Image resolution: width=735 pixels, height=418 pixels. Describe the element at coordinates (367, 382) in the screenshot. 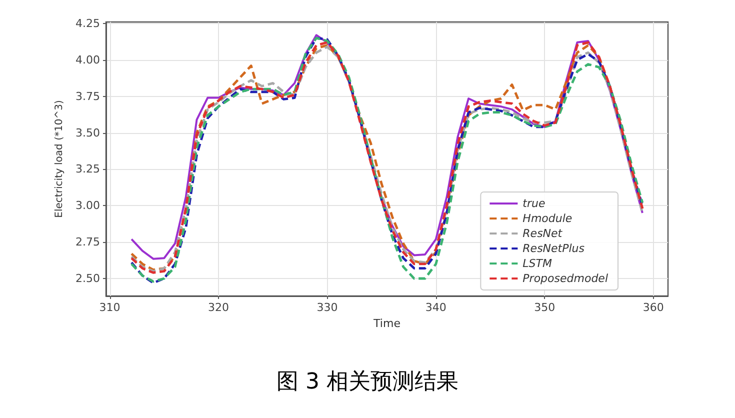

I see `text: 图 3 相关预测结果` at that location.